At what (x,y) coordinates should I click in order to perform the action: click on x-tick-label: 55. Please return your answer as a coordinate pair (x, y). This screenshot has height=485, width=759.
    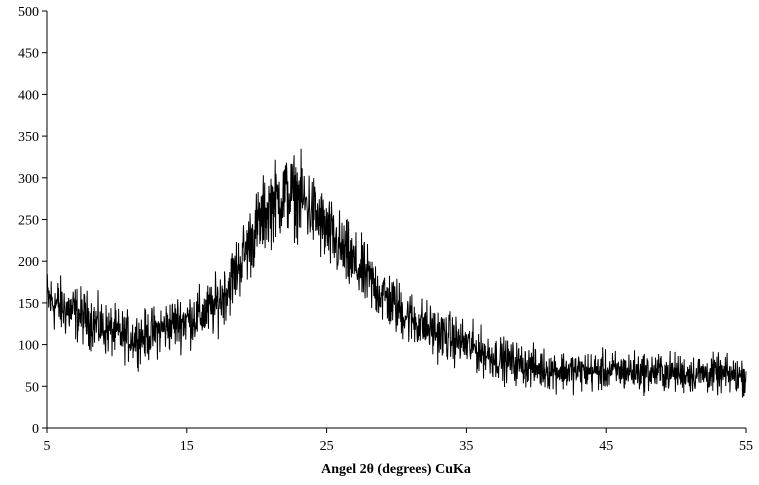
    Looking at the image, I should click on (746, 446).